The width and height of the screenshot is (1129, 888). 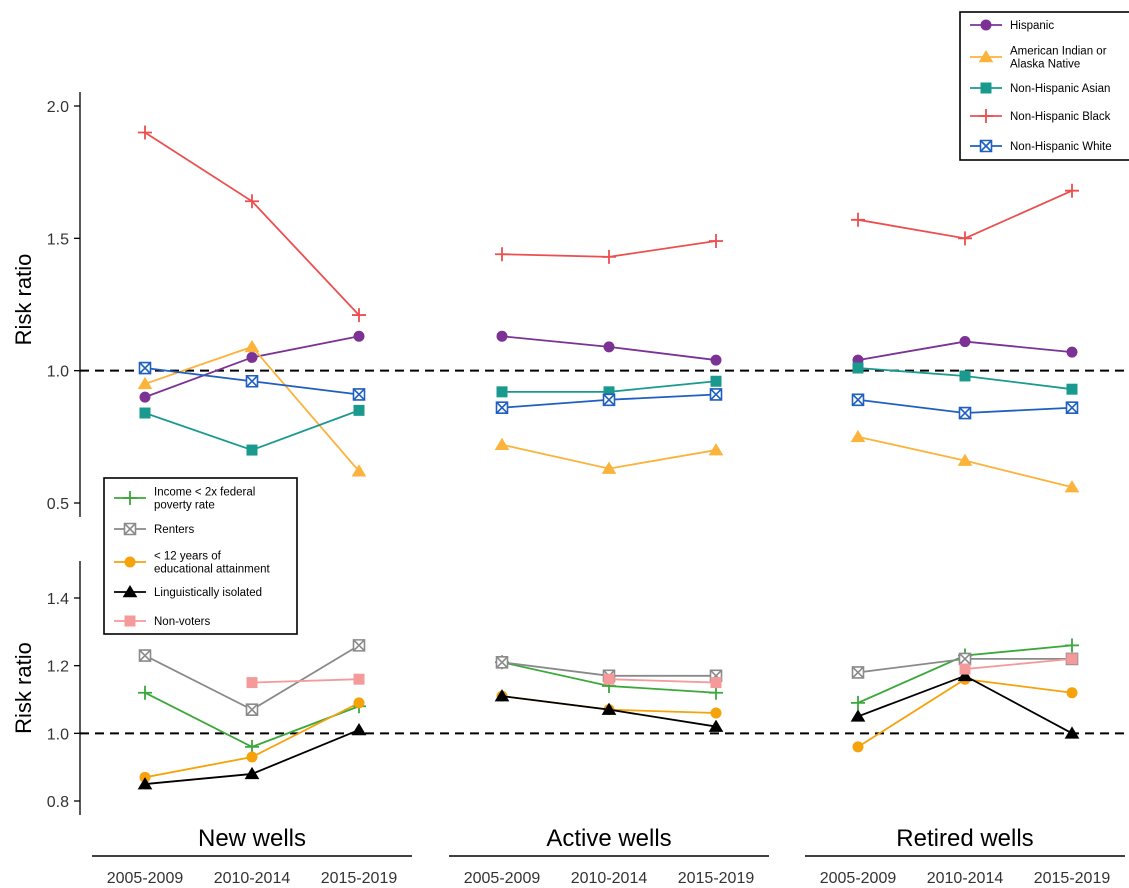 What do you see at coordinates (608, 838) in the screenshot?
I see `panel-title-active-wells: Active wells` at bounding box center [608, 838].